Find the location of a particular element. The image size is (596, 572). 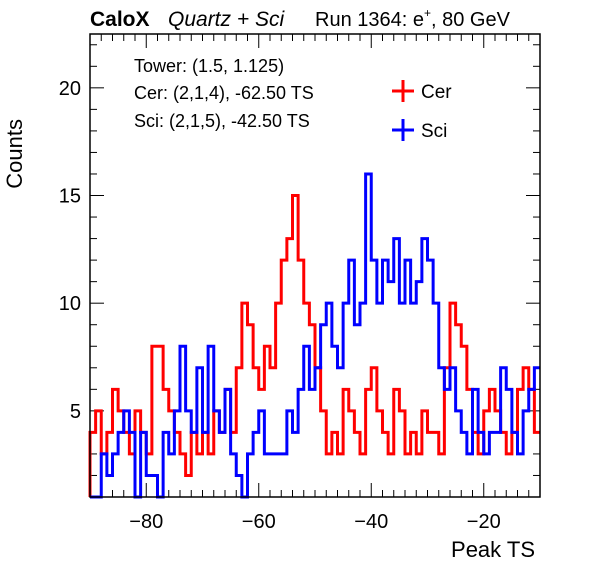

legend-item-cer: Cer is located at coordinates (422, 91).